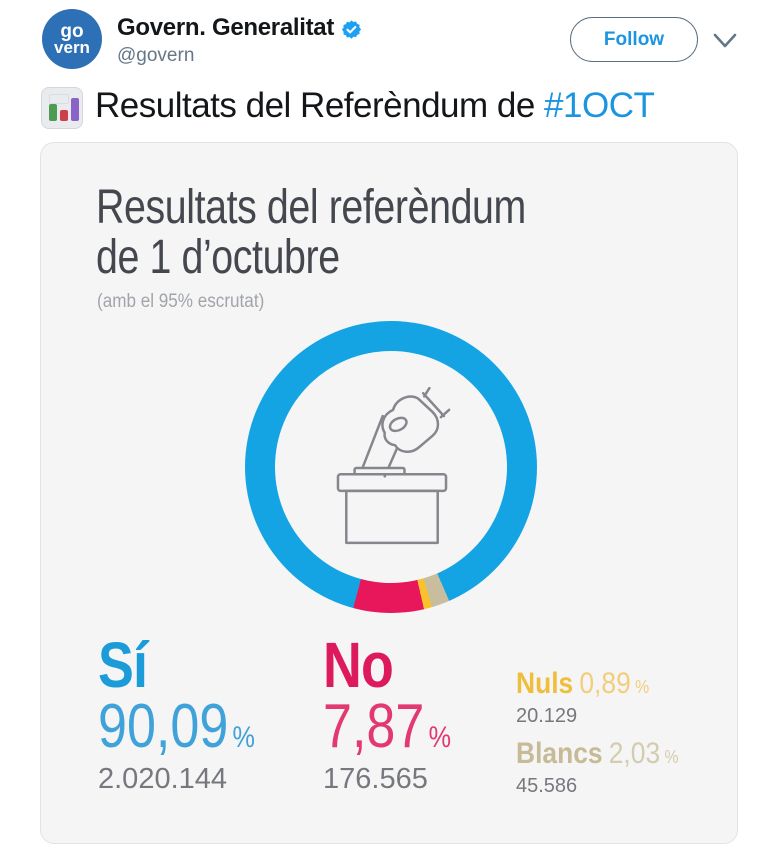 This screenshot has height=860, width=778. Describe the element at coordinates (156, 55) in the screenshot. I see `user-handle: @govern` at that location.